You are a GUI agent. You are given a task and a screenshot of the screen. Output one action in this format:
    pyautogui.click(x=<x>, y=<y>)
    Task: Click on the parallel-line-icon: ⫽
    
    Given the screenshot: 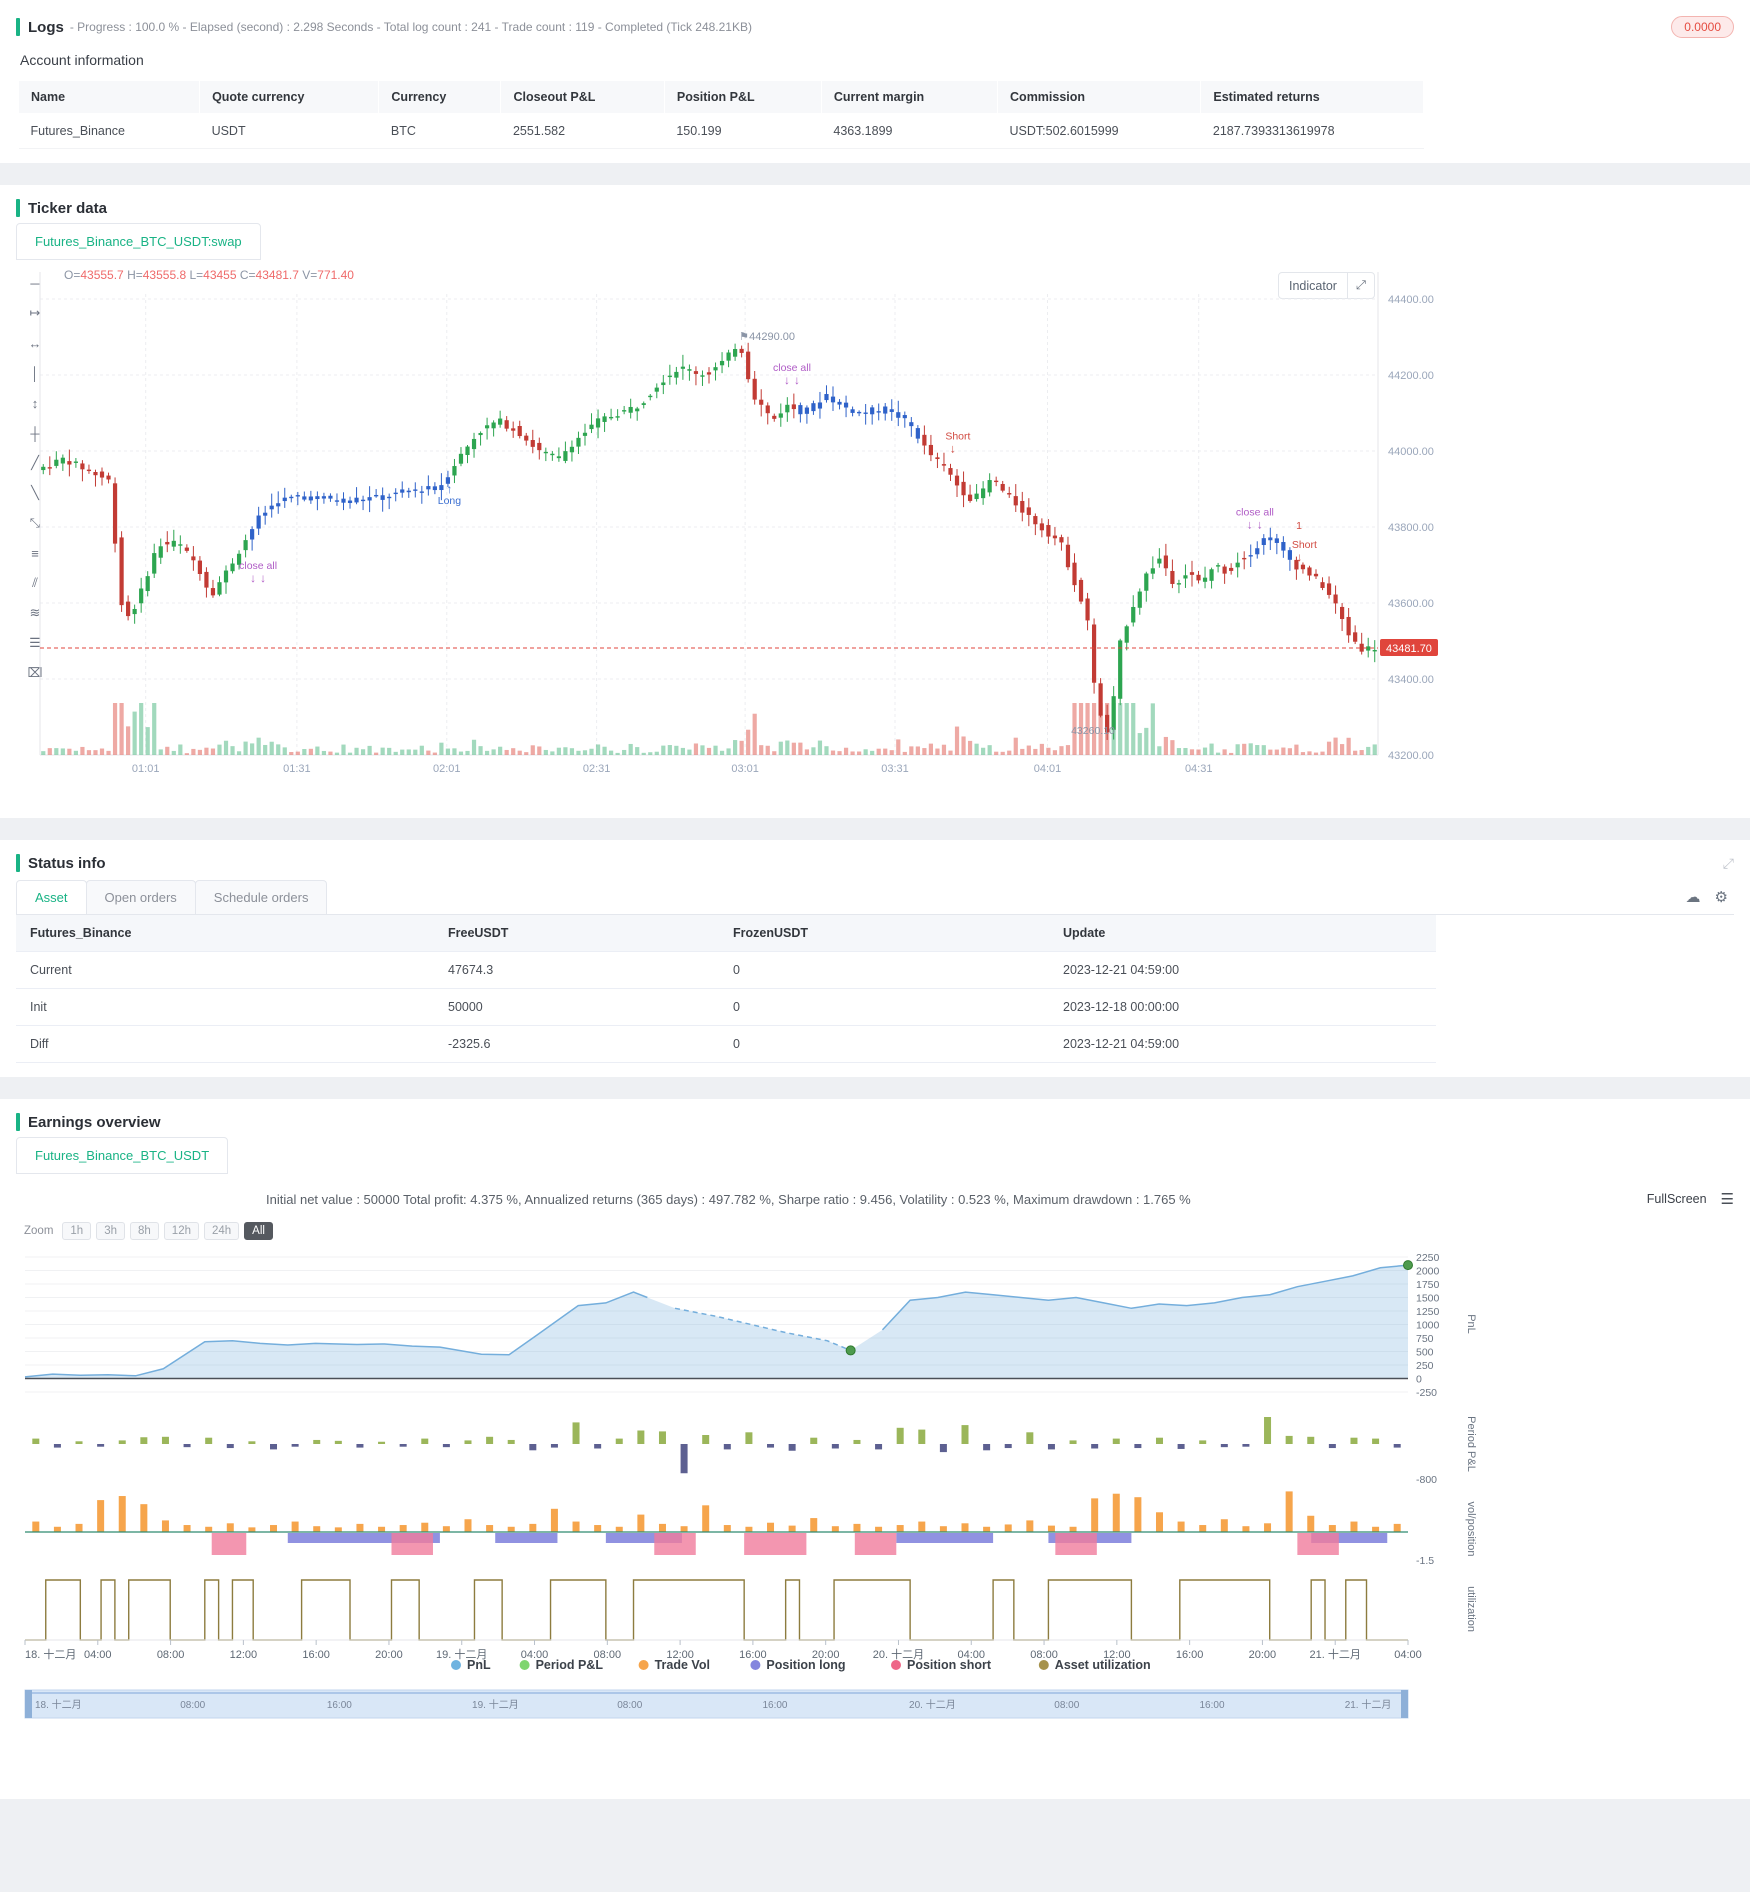 What is the action you would take?
    pyautogui.click(x=35, y=582)
    